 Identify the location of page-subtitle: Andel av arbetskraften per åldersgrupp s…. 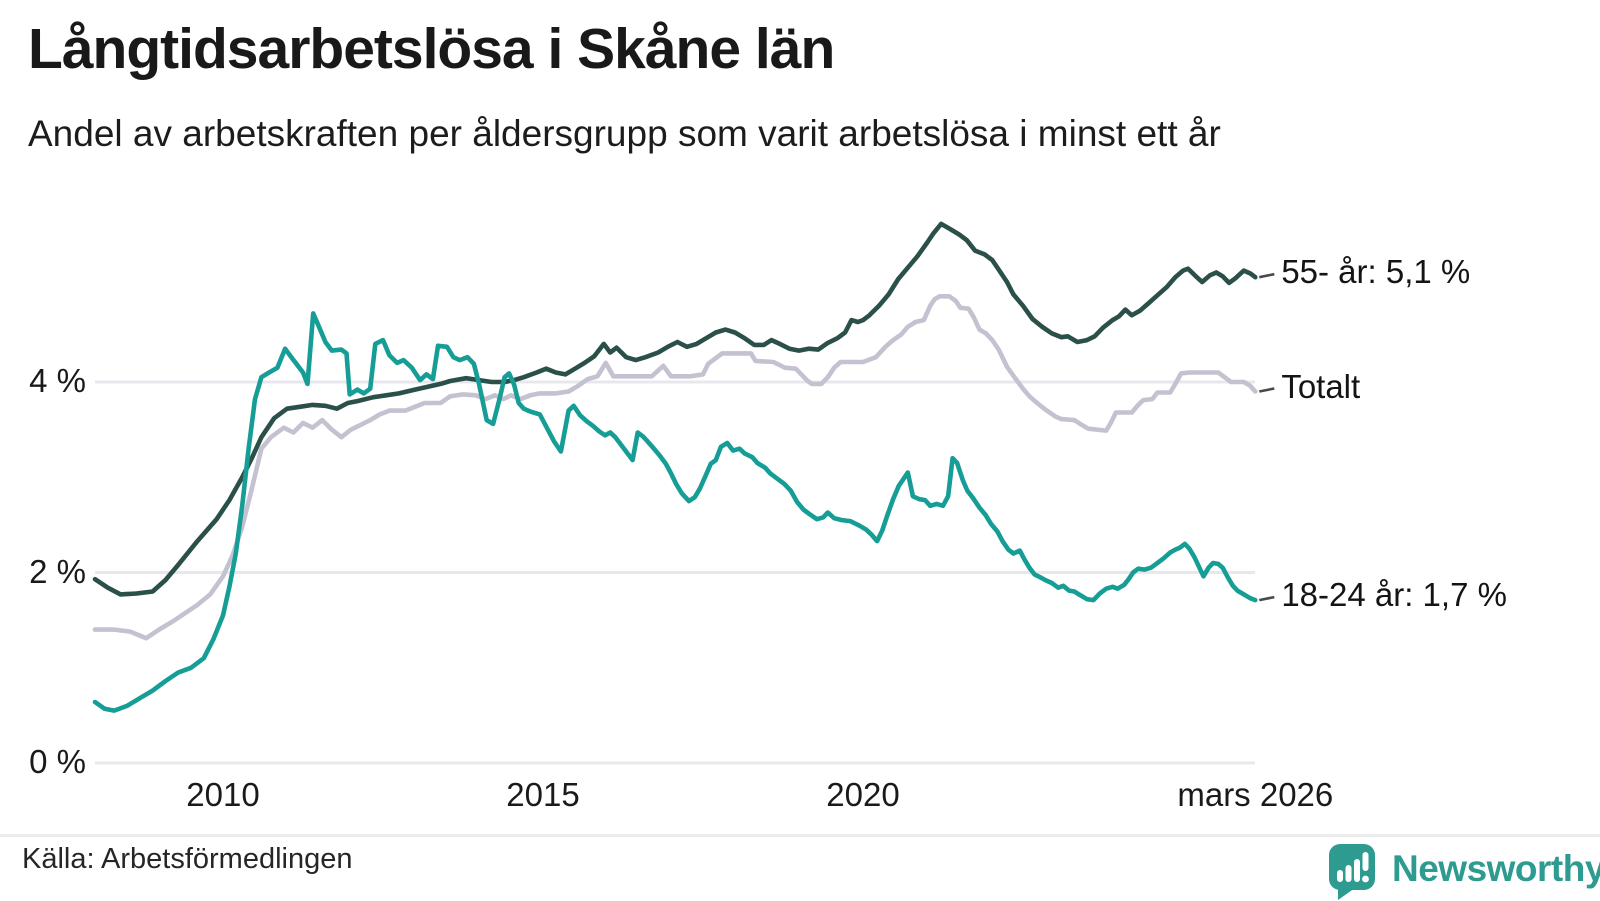
(624, 133).